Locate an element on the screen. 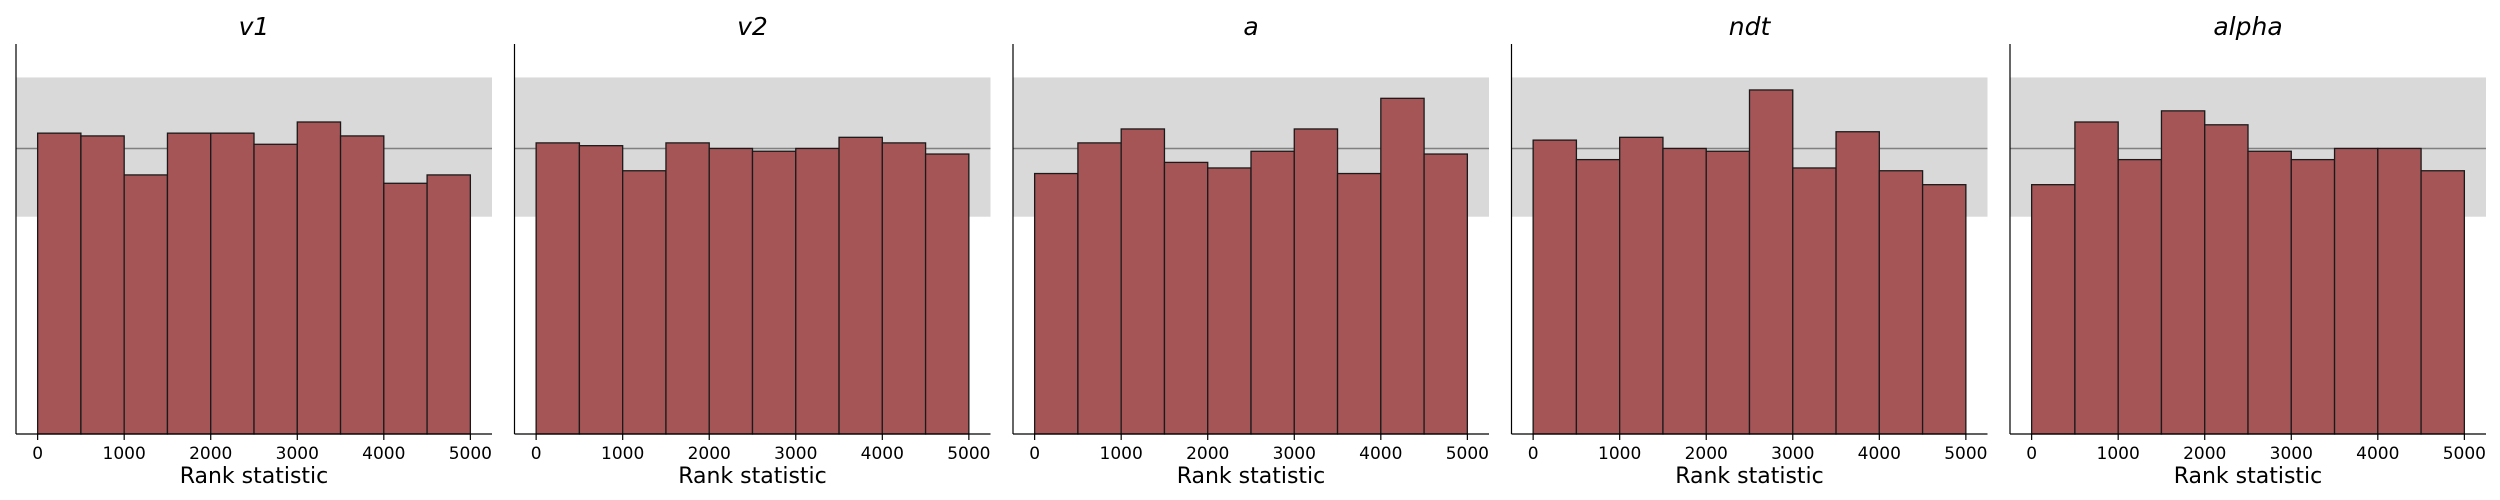 The height and width of the screenshot is (500, 2500). panel-title: v1 is located at coordinates (254, 26).